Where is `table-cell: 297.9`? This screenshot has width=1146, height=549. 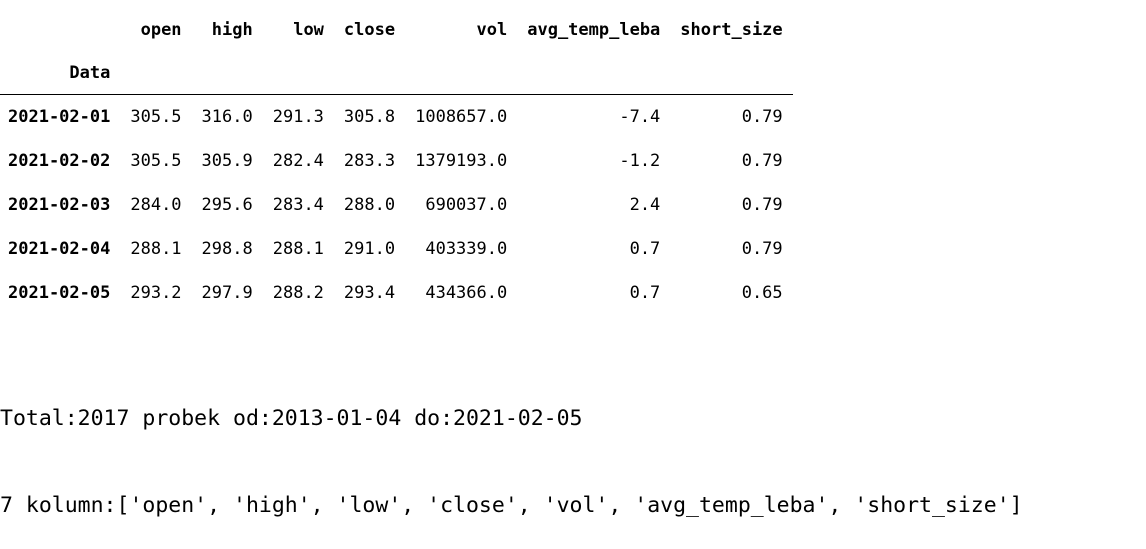
table-cell: 297.9 is located at coordinates (227, 292).